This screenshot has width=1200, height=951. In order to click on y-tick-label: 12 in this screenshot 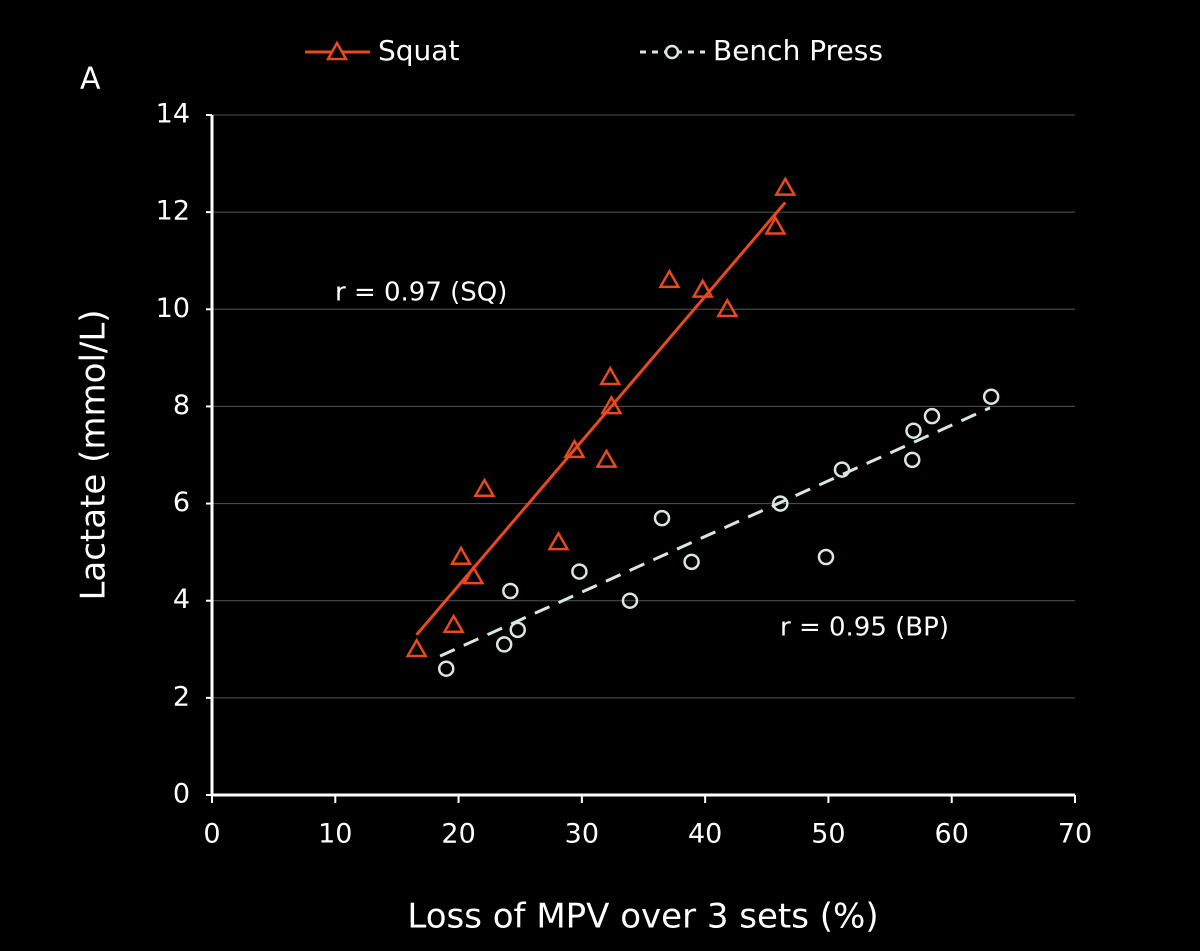, I will do `click(173, 211)`.